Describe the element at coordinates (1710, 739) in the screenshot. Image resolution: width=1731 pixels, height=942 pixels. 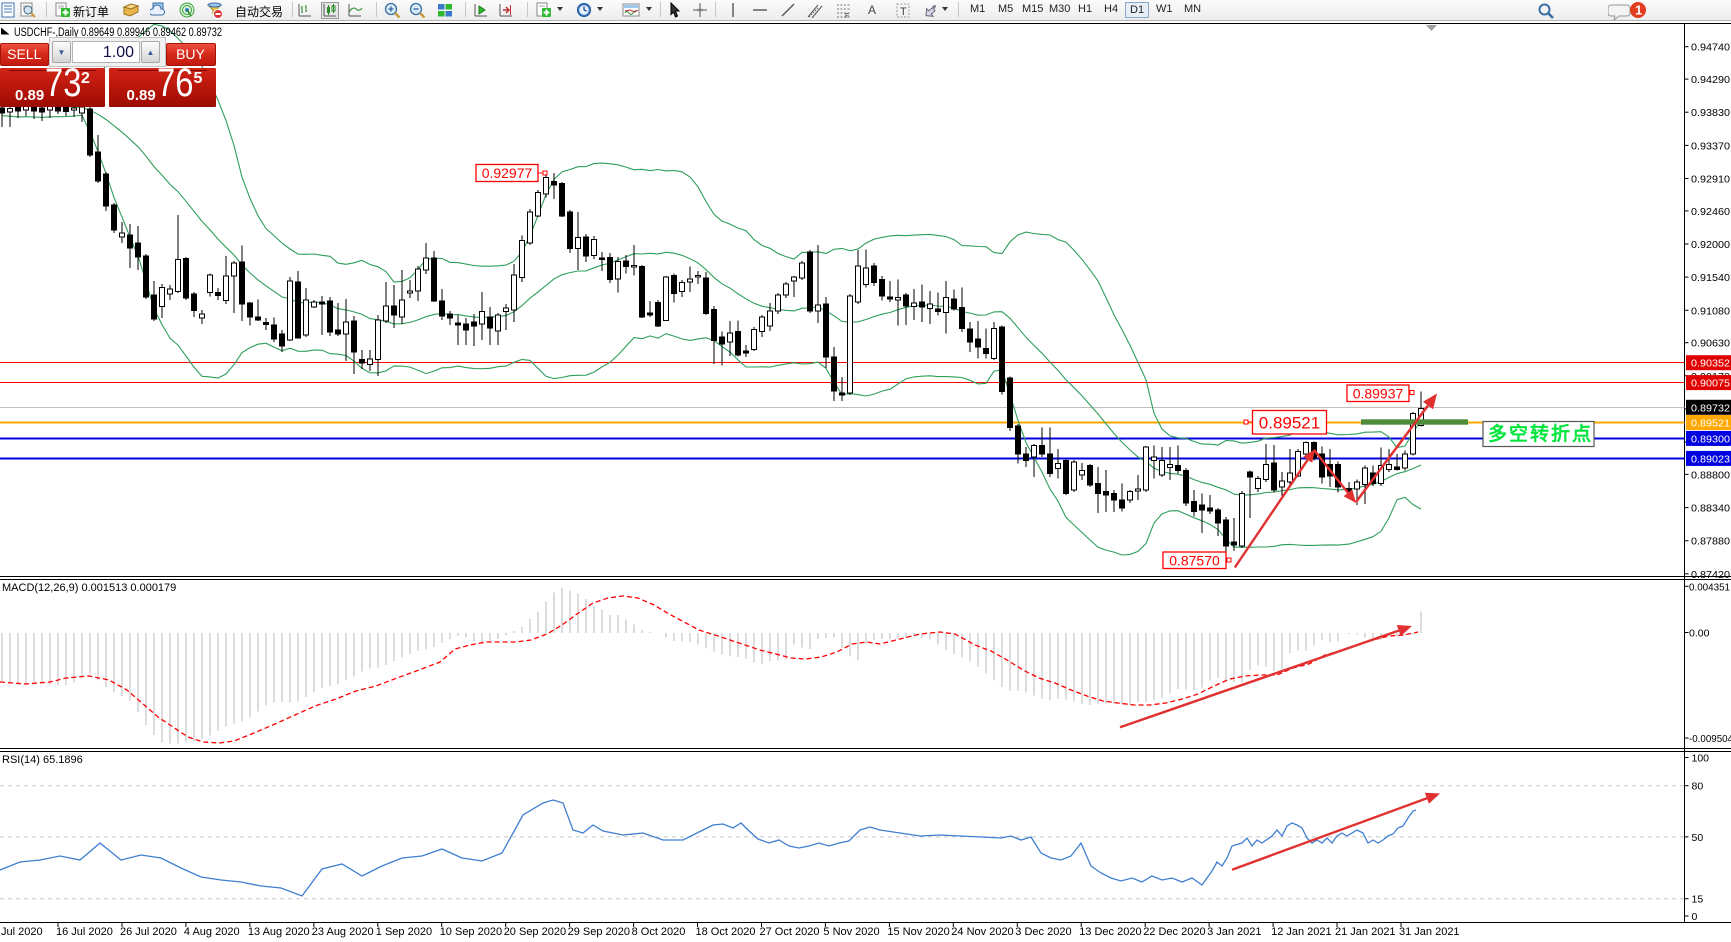
I see `svg-text: -0.009504` at that location.